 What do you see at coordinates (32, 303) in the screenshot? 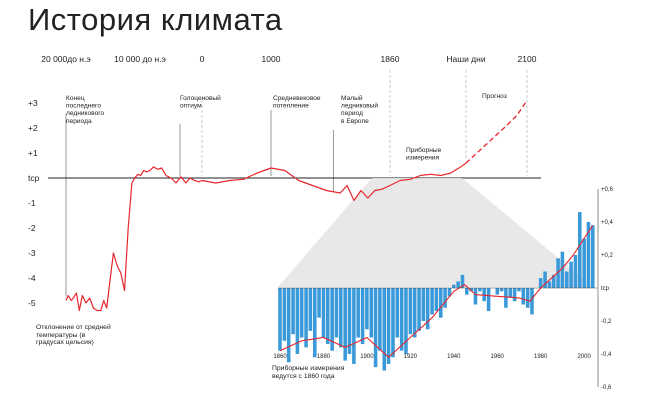
I see `y-axis-label: -5` at bounding box center [32, 303].